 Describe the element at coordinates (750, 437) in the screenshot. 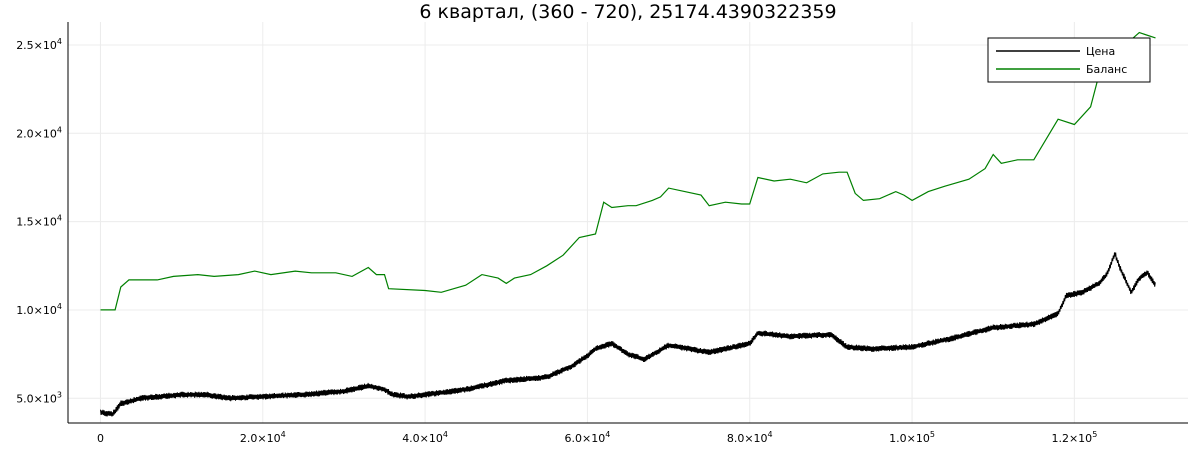

I see `x-tick-label: 8.0×104` at that location.